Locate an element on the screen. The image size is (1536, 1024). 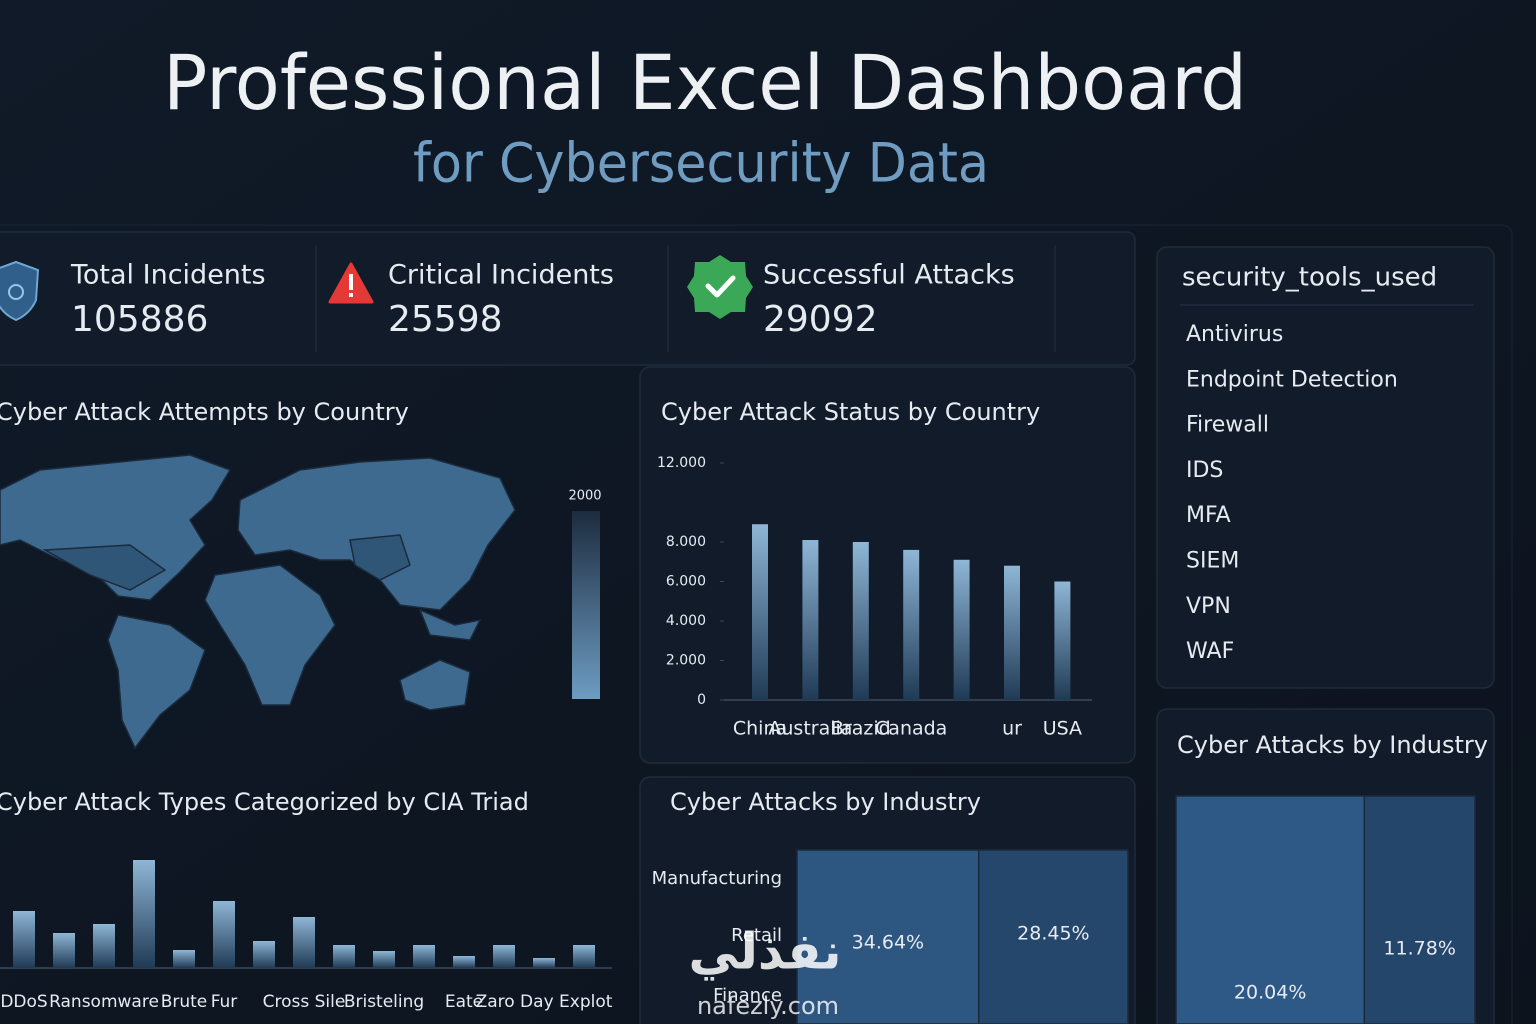
tool-item: Firewall is located at coordinates (1227, 425).